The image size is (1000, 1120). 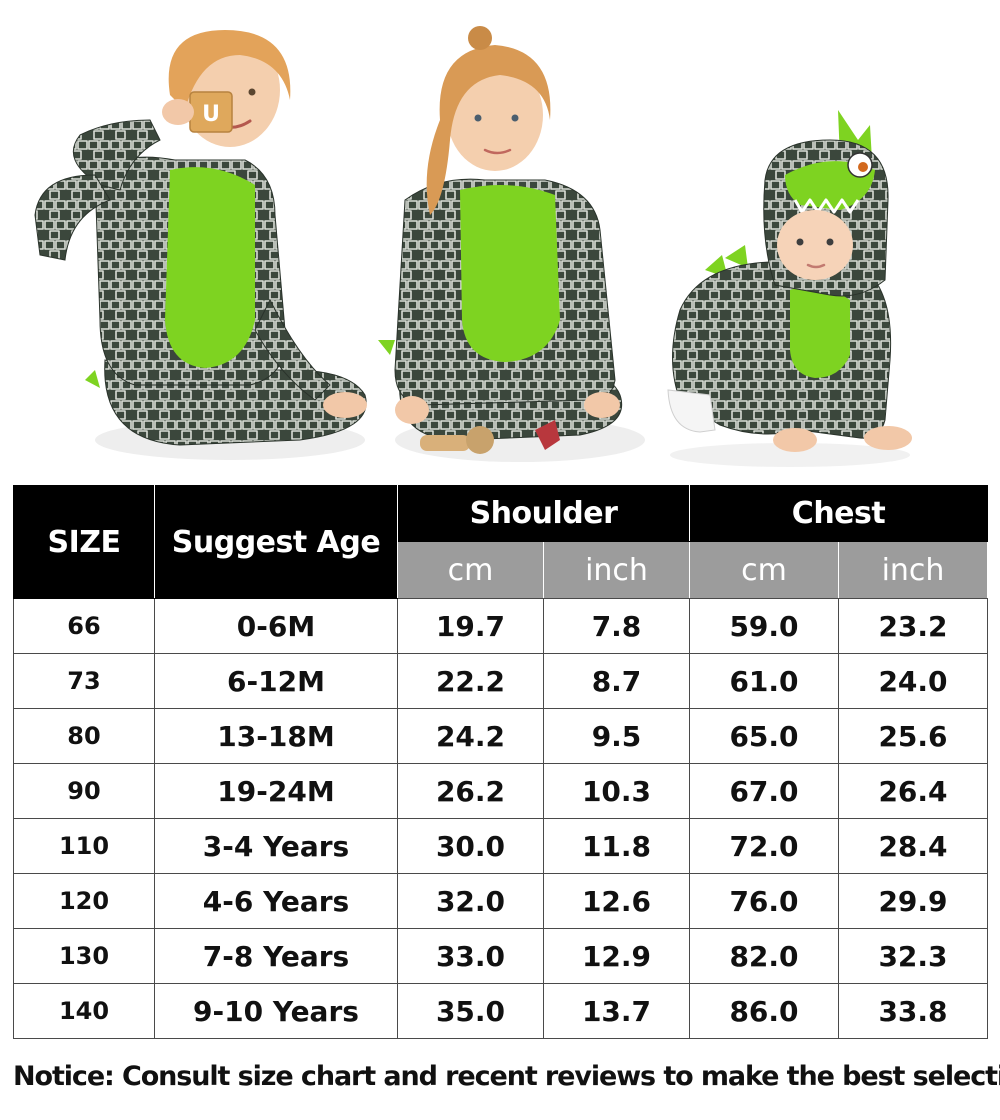 What do you see at coordinates (84, 901) in the screenshot?
I see `cell-size: 120` at bounding box center [84, 901].